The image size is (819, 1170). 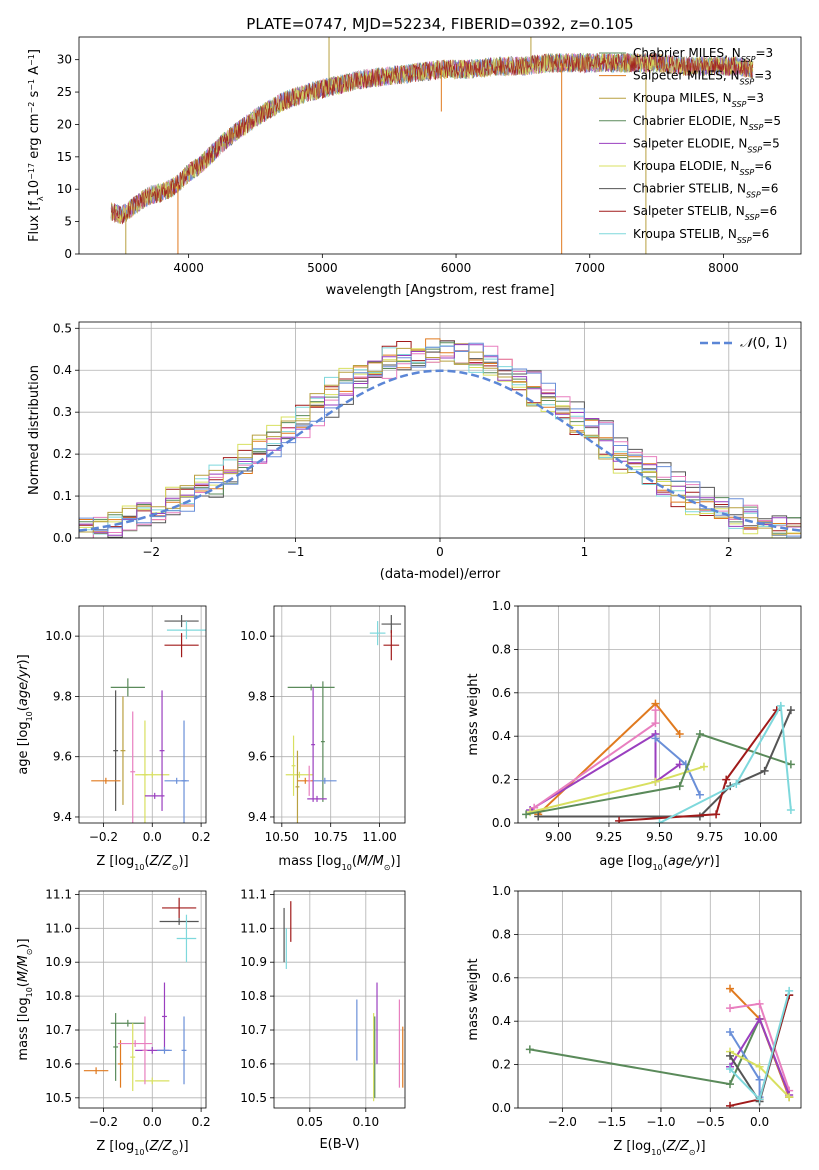 What do you see at coordinates (705, 191) in the screenshot?
I see `legend-label: Chabrier STELIB, NSSP=6` at bounding box center [705, 191].